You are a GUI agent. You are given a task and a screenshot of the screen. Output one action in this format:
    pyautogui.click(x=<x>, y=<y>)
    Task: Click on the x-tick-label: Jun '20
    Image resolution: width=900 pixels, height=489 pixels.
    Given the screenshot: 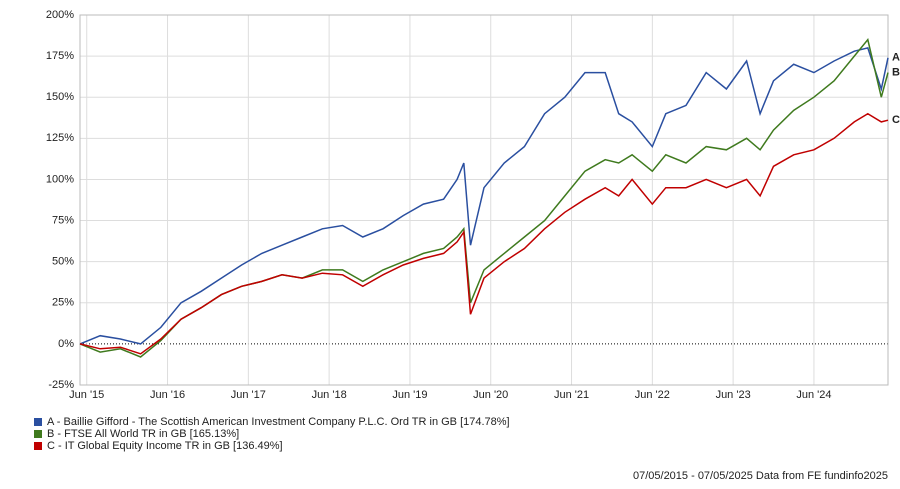 What is the action you would take?
    pyautogui.click(x=490, y=395)
    